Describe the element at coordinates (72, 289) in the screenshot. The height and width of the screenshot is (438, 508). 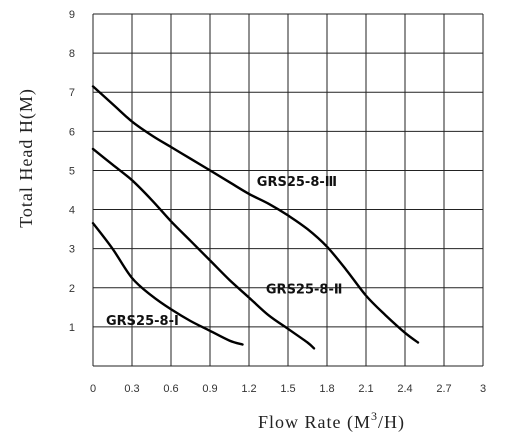
I see `y-tick-label: 2` at that location.